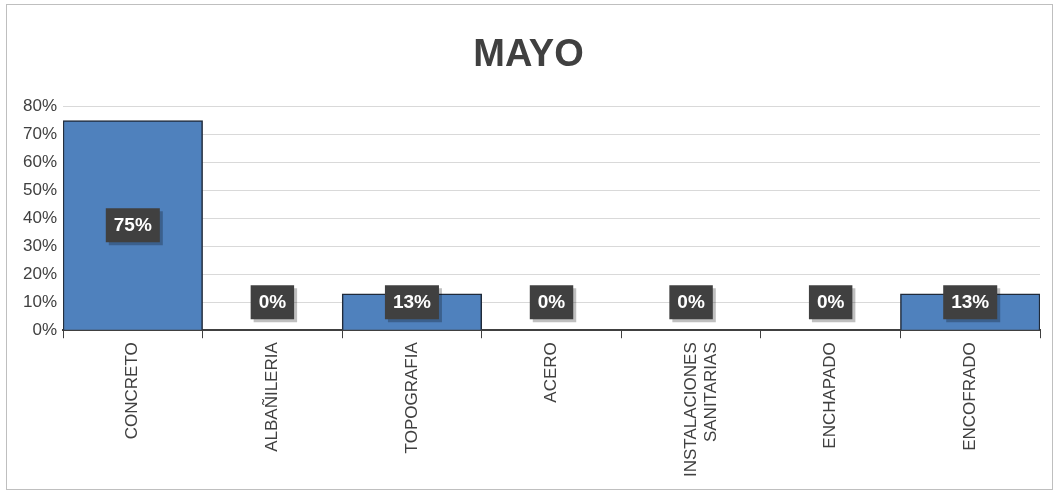 The image size is (1059, 496). Describe the element at coordinates (272, 396) in the screenshot. I see `x-tick-label: ALBAÑILERIA` at that location.